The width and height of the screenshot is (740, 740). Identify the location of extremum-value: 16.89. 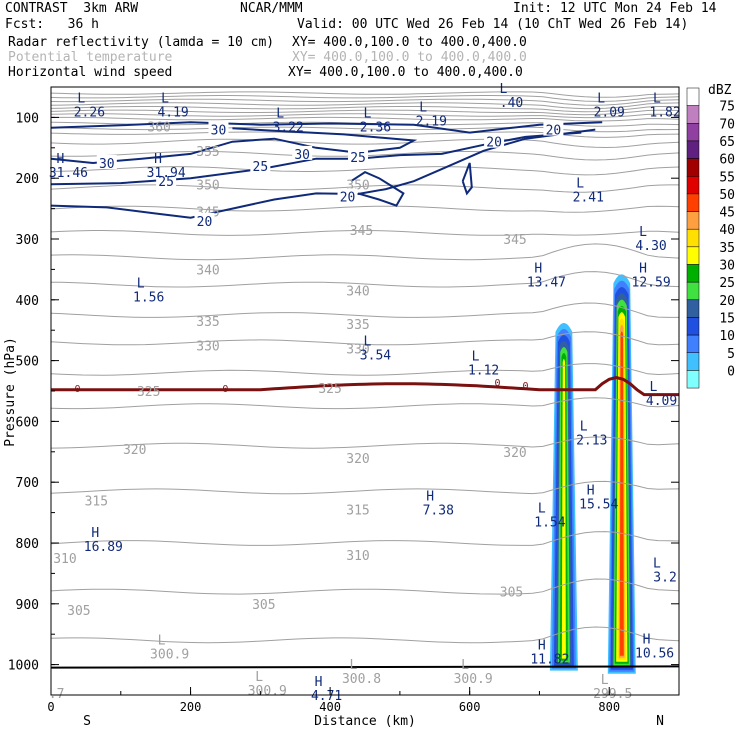
(103, 547).